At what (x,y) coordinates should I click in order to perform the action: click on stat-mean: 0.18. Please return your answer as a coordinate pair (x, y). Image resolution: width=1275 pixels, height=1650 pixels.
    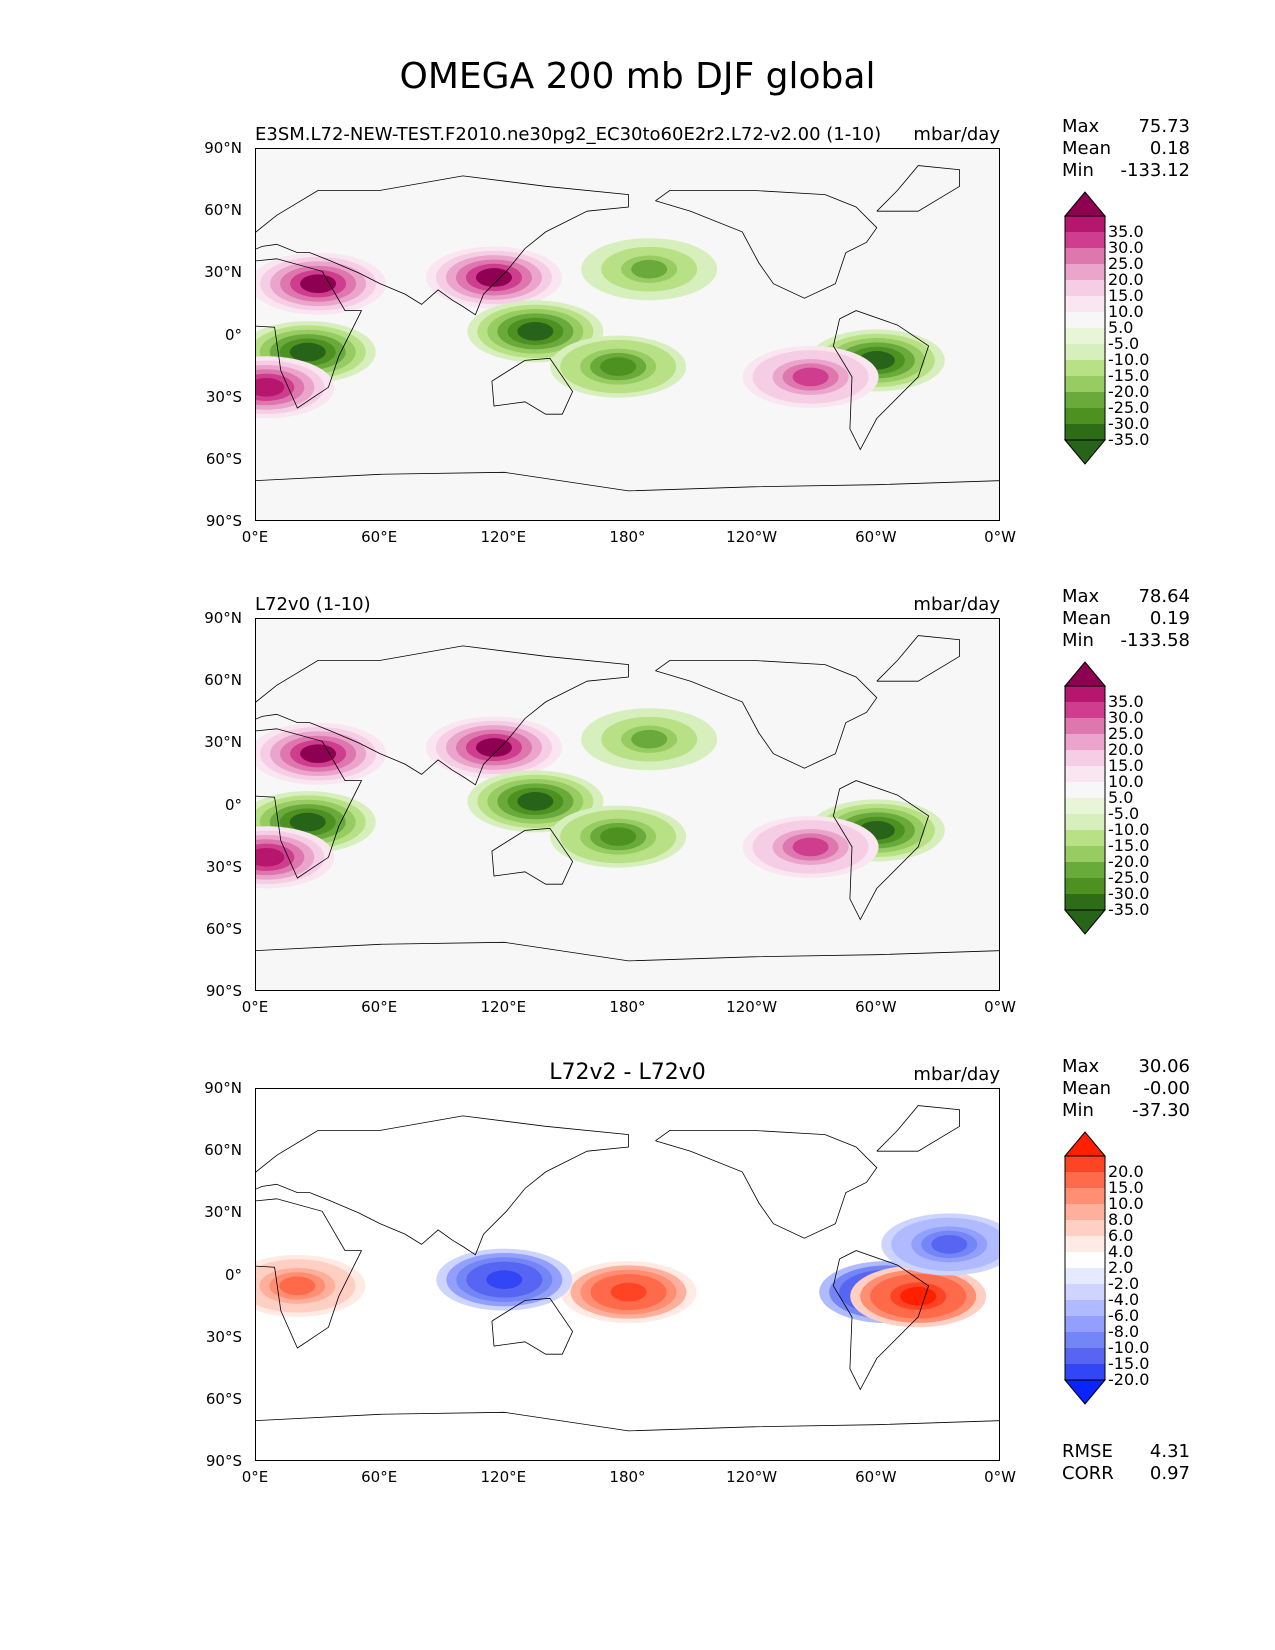
    Looking at the image, I should click on (1169, 148).